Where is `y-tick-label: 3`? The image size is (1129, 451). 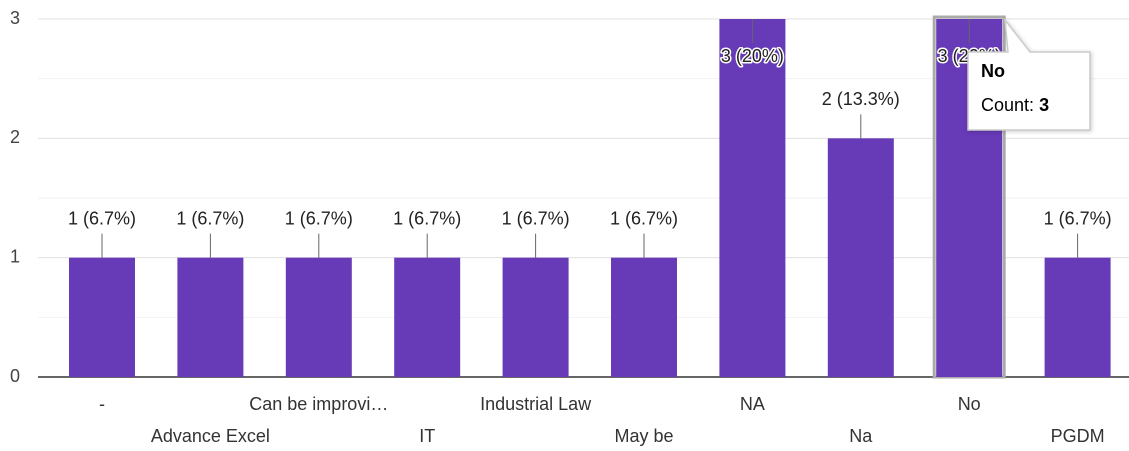
y-tick-label: 3 is located at coordinates (15, 18).